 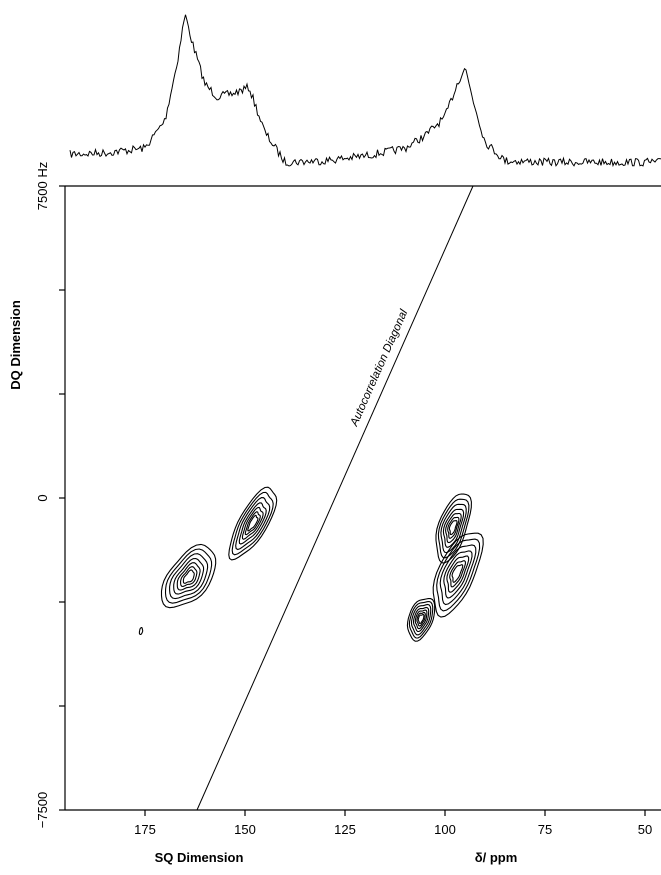 What do you see at coordinates (545, 829) in the screenshot?
I see `x-tick-label: 75` at bounding box center [545, 829].